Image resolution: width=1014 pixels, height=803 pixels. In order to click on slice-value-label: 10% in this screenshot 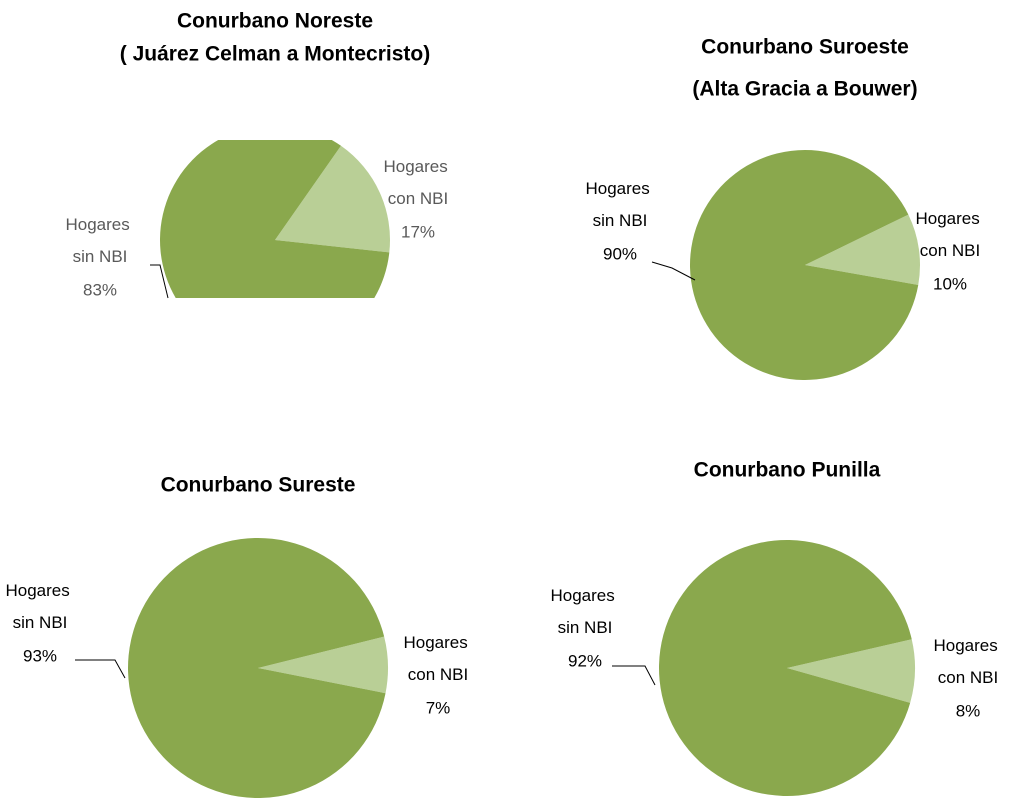, I will do `click(950, 283)`.